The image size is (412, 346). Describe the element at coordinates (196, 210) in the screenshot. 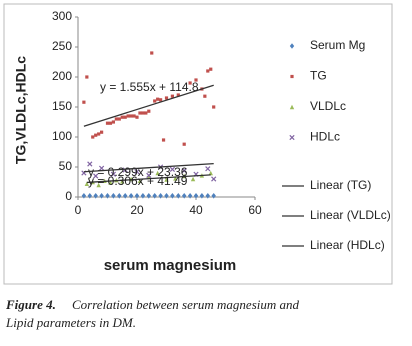

I see `x-tick-label: 40` at that location.